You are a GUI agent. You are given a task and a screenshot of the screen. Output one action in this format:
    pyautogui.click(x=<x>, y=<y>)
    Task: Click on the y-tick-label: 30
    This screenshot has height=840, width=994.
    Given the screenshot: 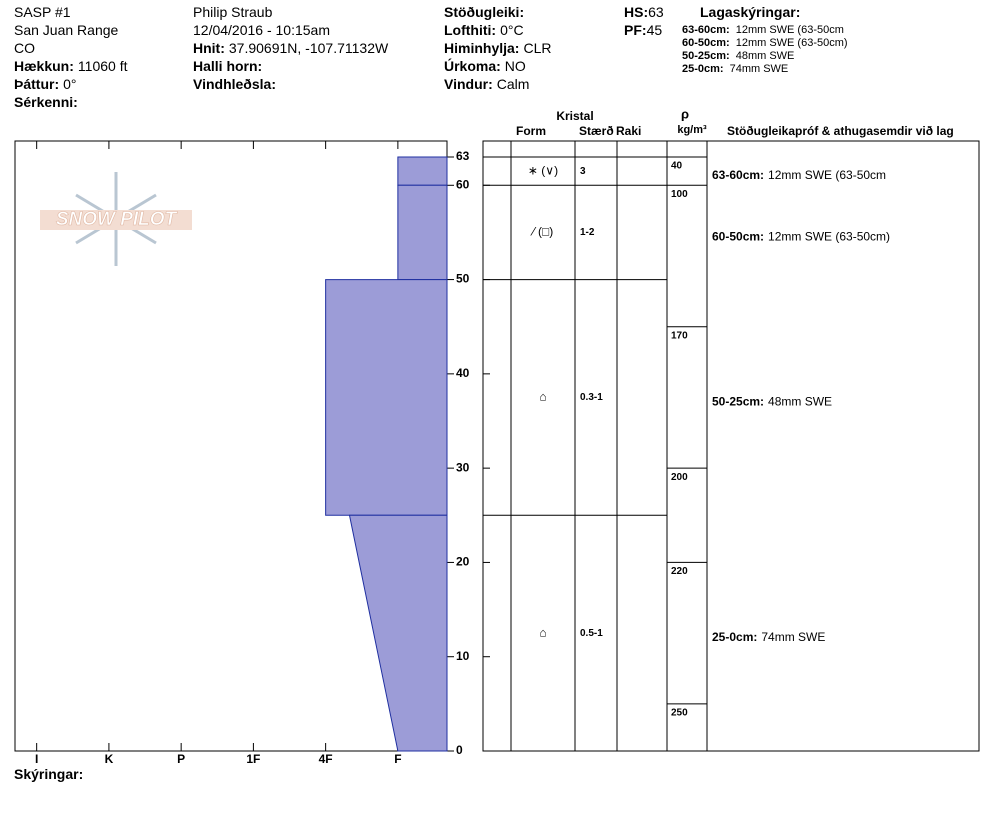 What is the action you would take?
    pyautogui.click(x=463, y=467)
    